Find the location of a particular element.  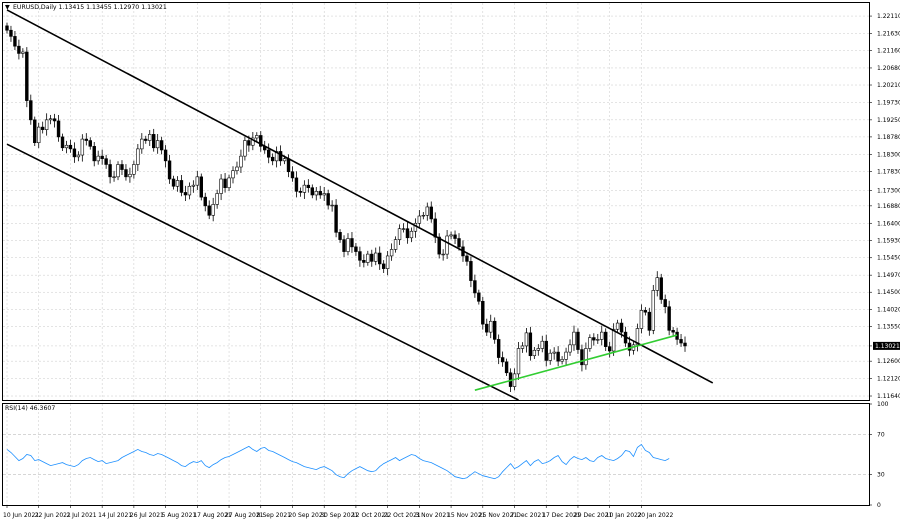

dropdown-icon: ▼ is located at coordinates (7, 7).